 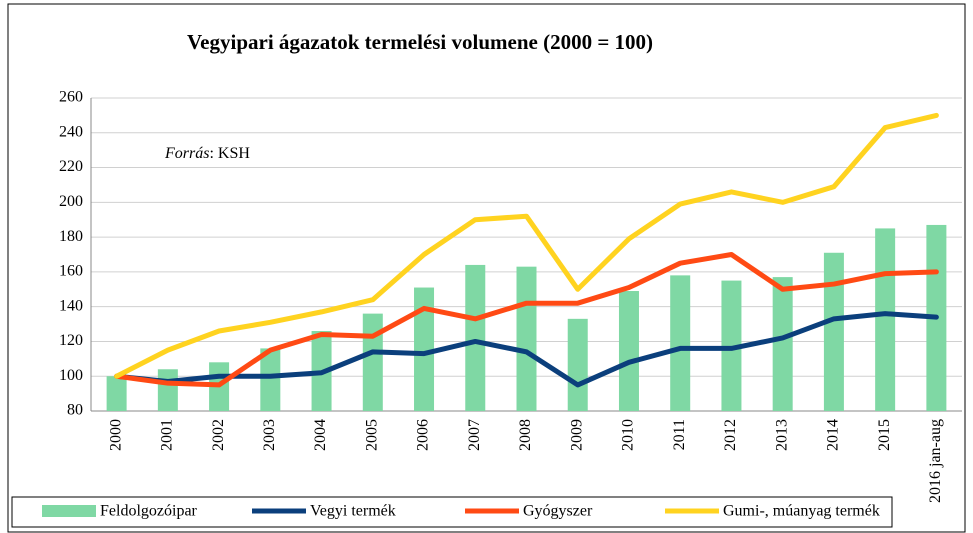 What do you see at coordinates (371, 435) in the screenshot?
I see `x-tick-label: 2005` at bounding box center [371, 435].